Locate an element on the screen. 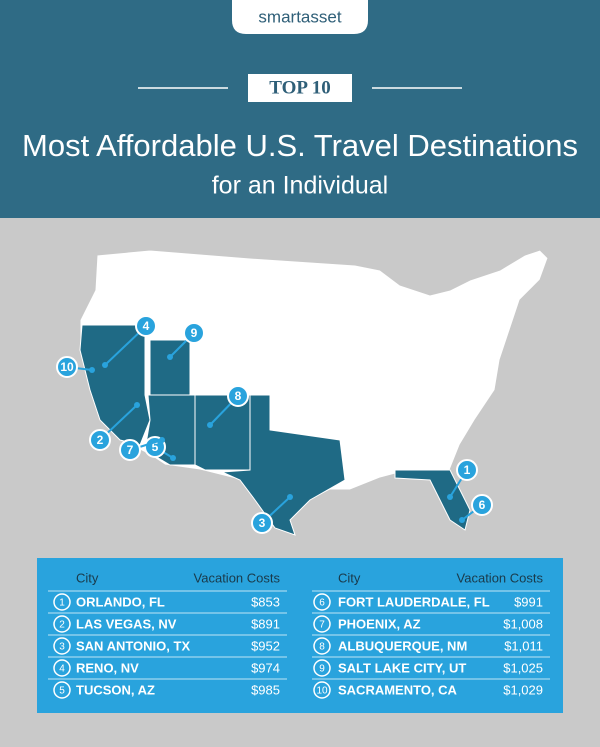  brand: smartasset is located at coordinates (299, 16).